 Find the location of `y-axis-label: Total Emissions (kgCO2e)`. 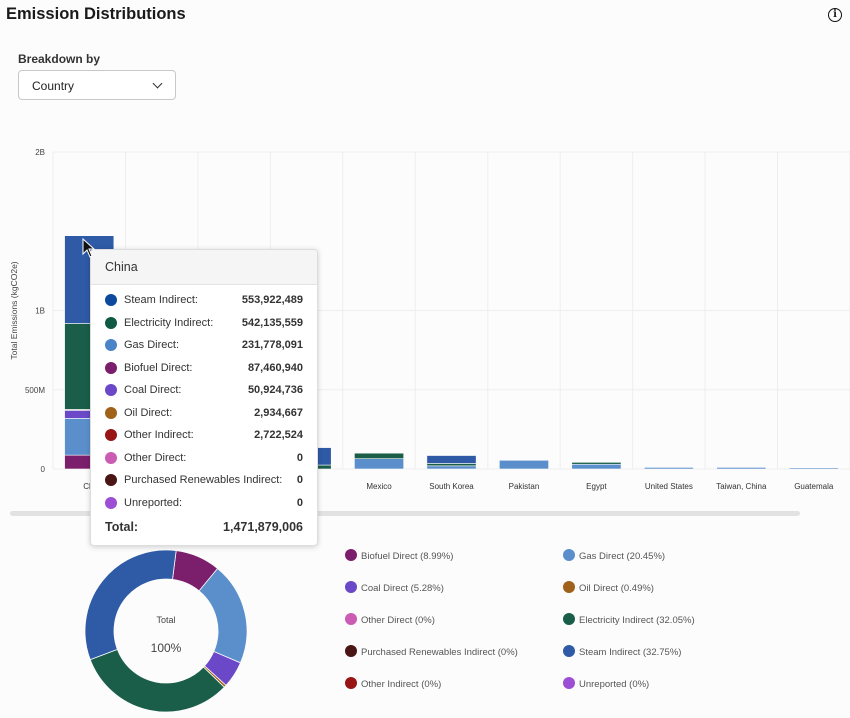

y-axis-label: Total Emissions (kgCO2e) is located at coordinates (14, 310).